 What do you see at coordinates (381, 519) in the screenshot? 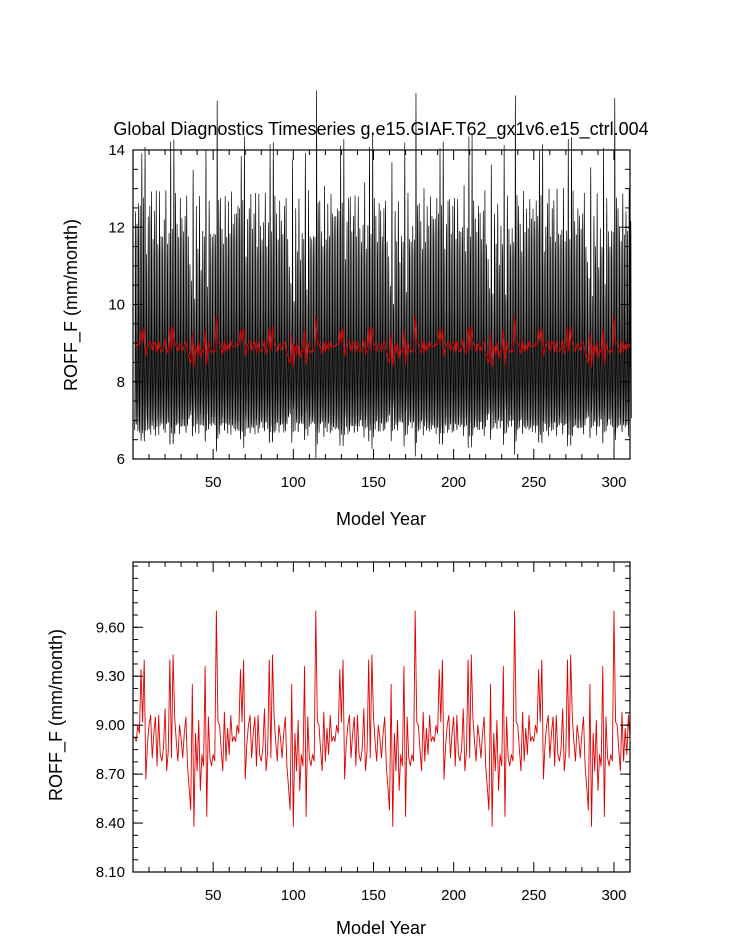
I see `top-x-axis-label: Model Year` at bounding box center [381, 519].